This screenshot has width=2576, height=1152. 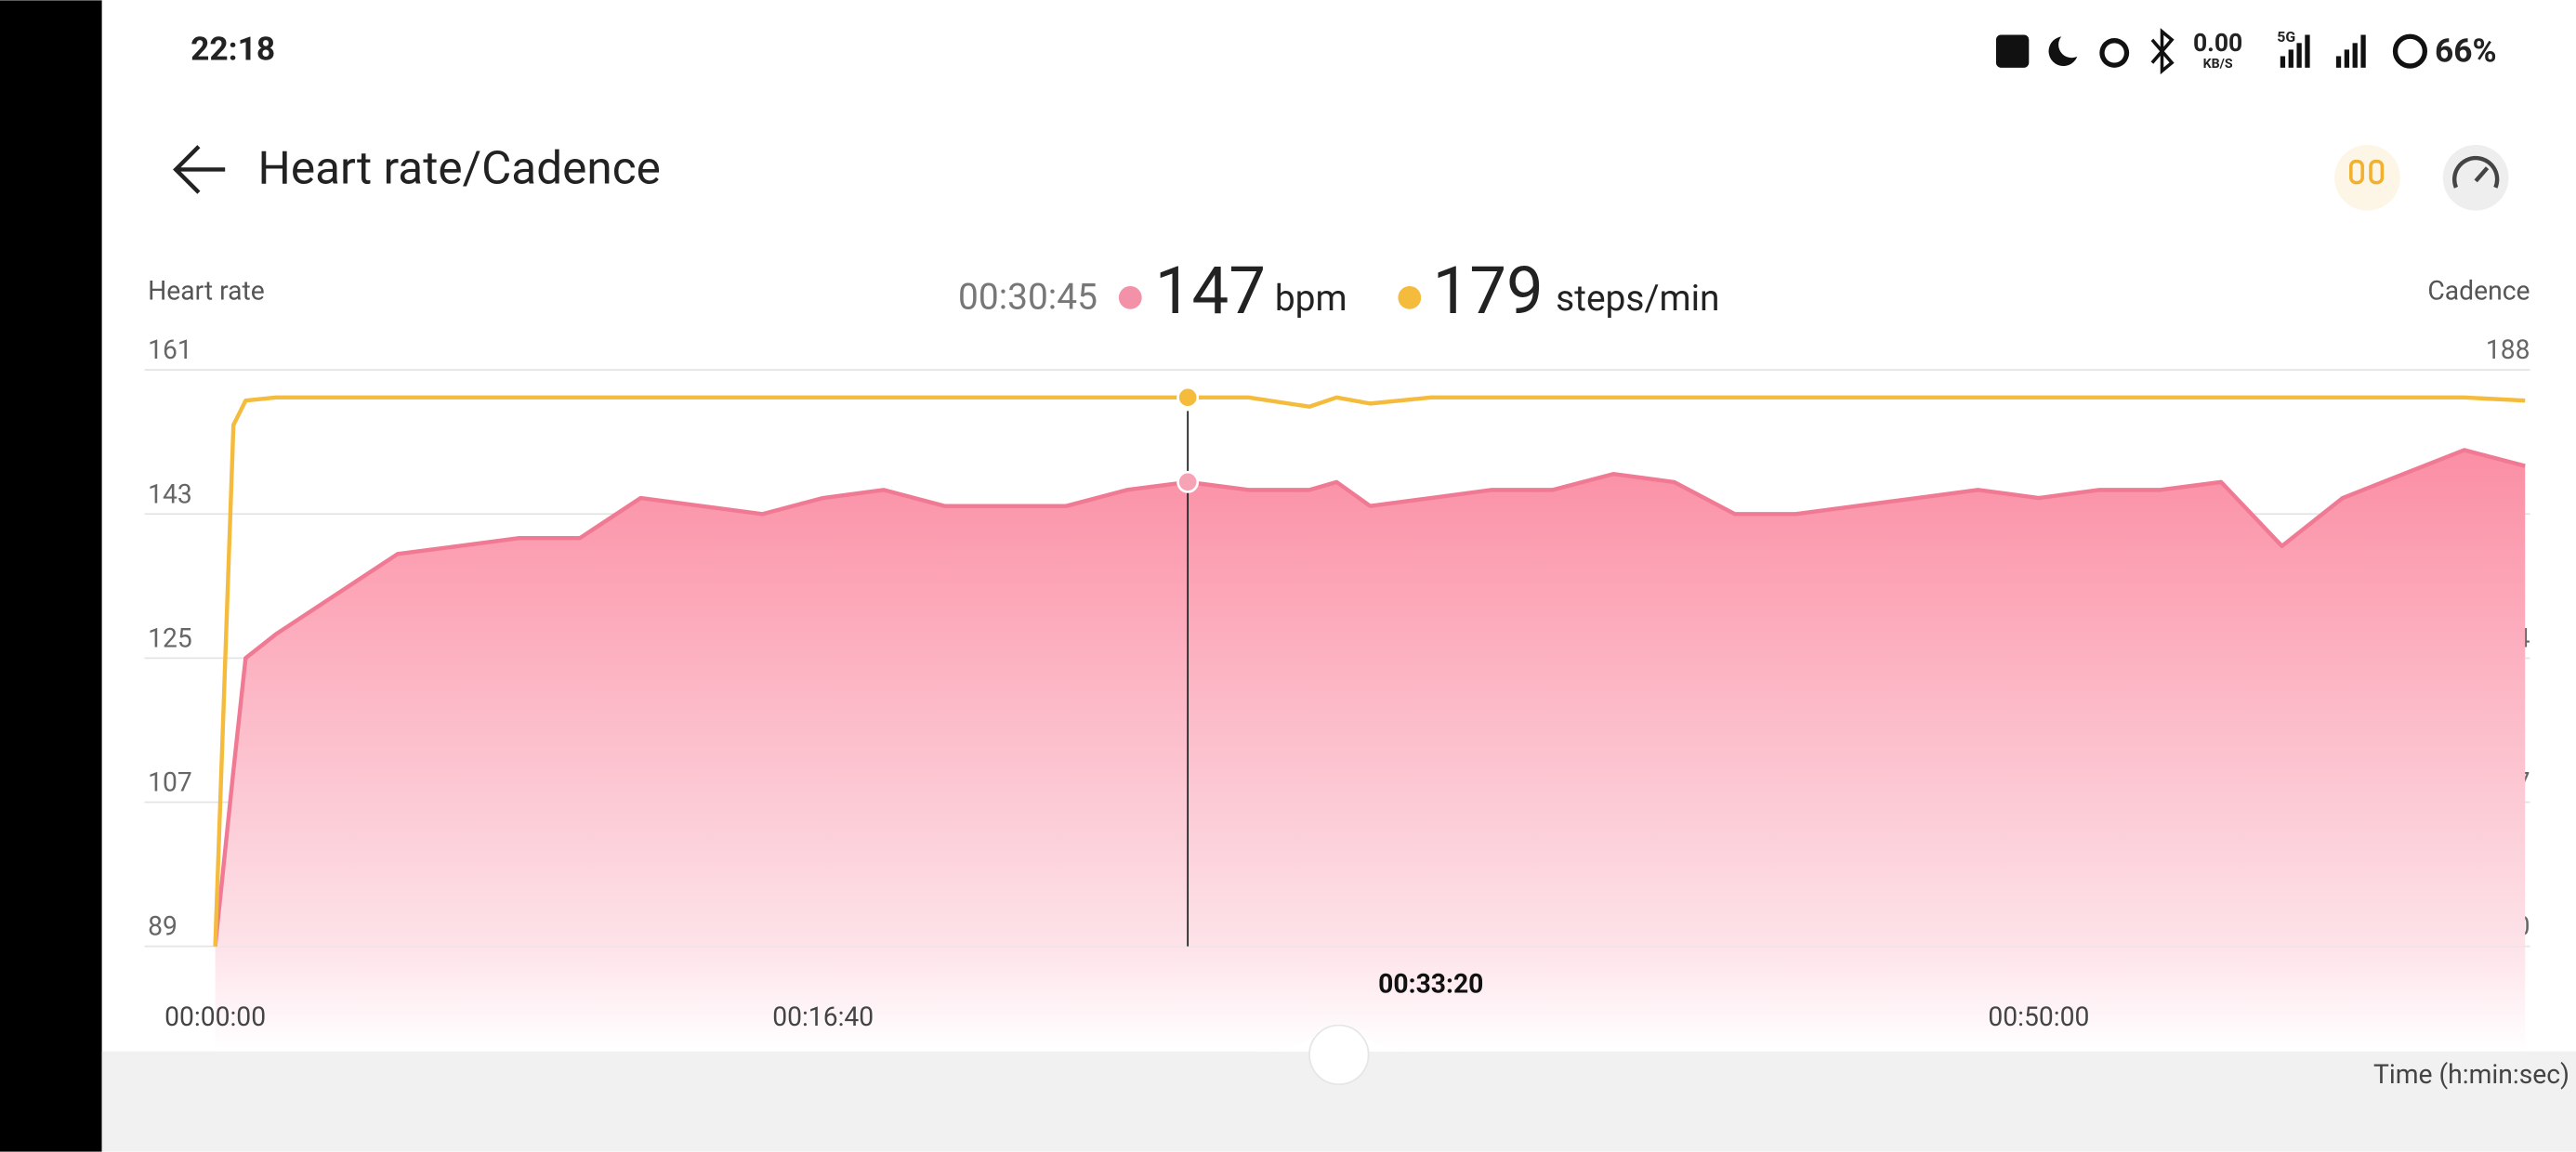 What do you see at coordinates (162, 926) in the screenshot?
I see `y-tick-label: 89` at bounding box center [162, 926].